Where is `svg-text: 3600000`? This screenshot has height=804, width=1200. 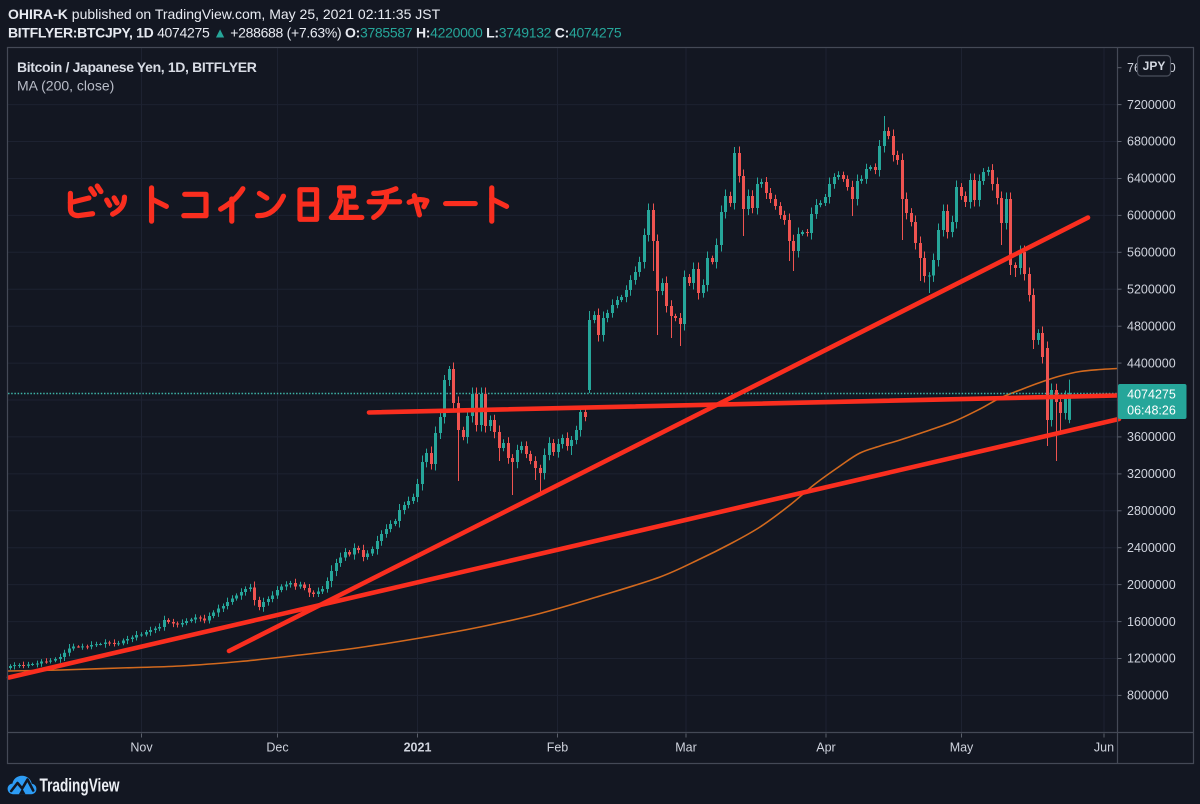
svg-text: 3600000 is located at coordinates (1151, 437).